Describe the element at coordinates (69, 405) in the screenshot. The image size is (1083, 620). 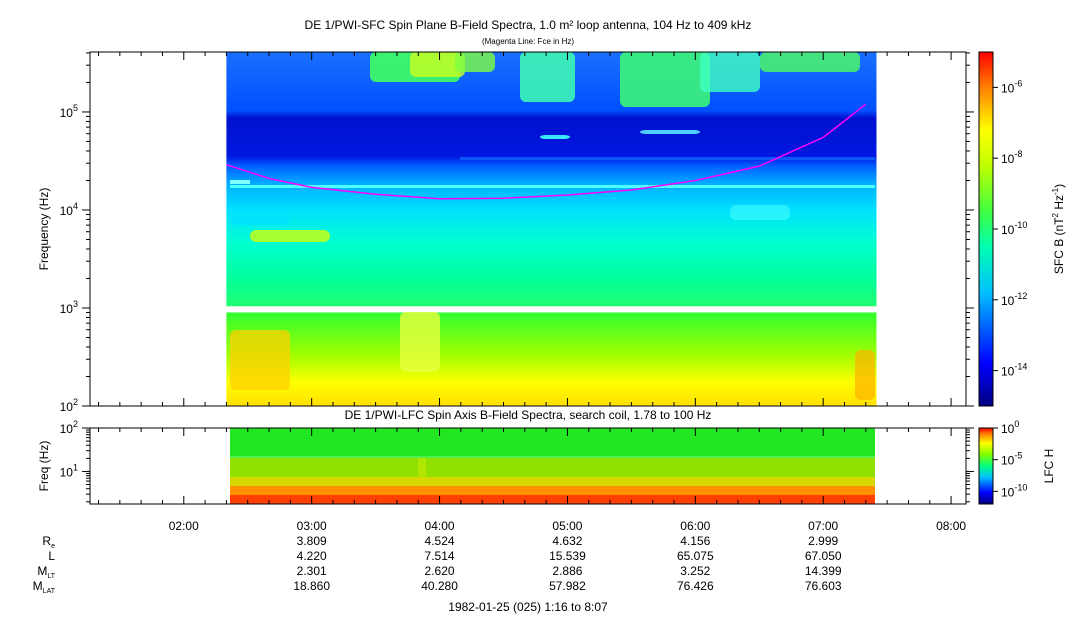
I see `top-y-tick-label: 10²` at that location.